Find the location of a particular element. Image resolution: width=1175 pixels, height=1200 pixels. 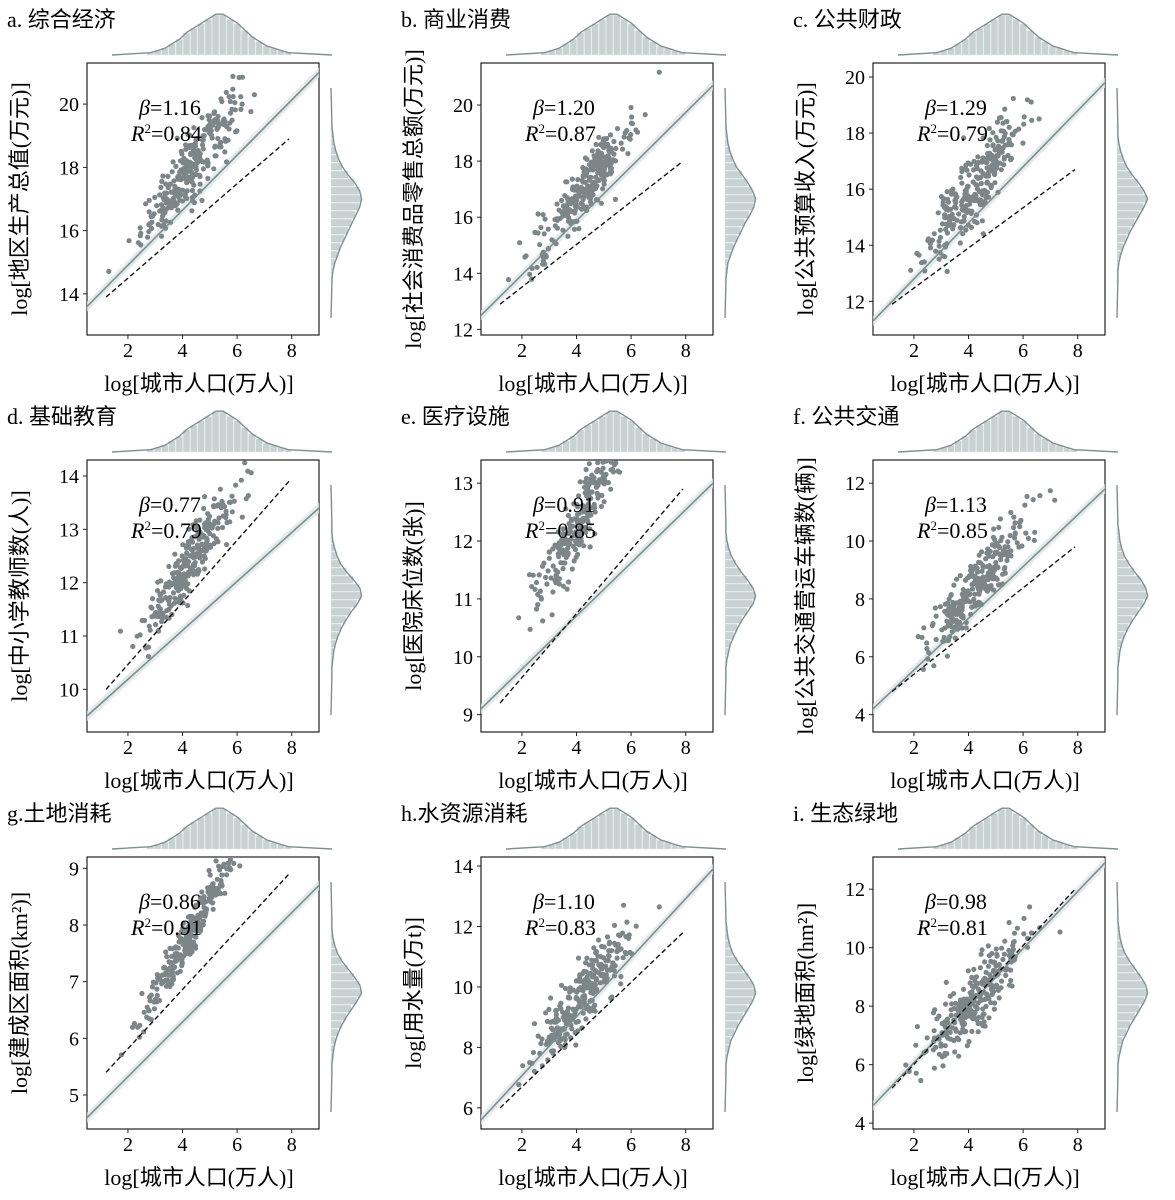

plot-area is located at coordinates (203, 990).